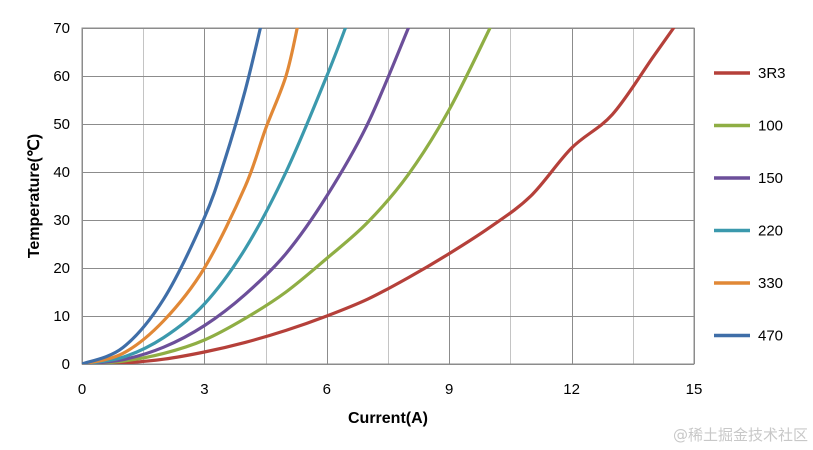 The width and height of the screenshot is (813, 450). What do you see at coordinates (61, 124) in the screenshot?
I see `y-tick-label-5: 50` at bounding box center [61, 124].